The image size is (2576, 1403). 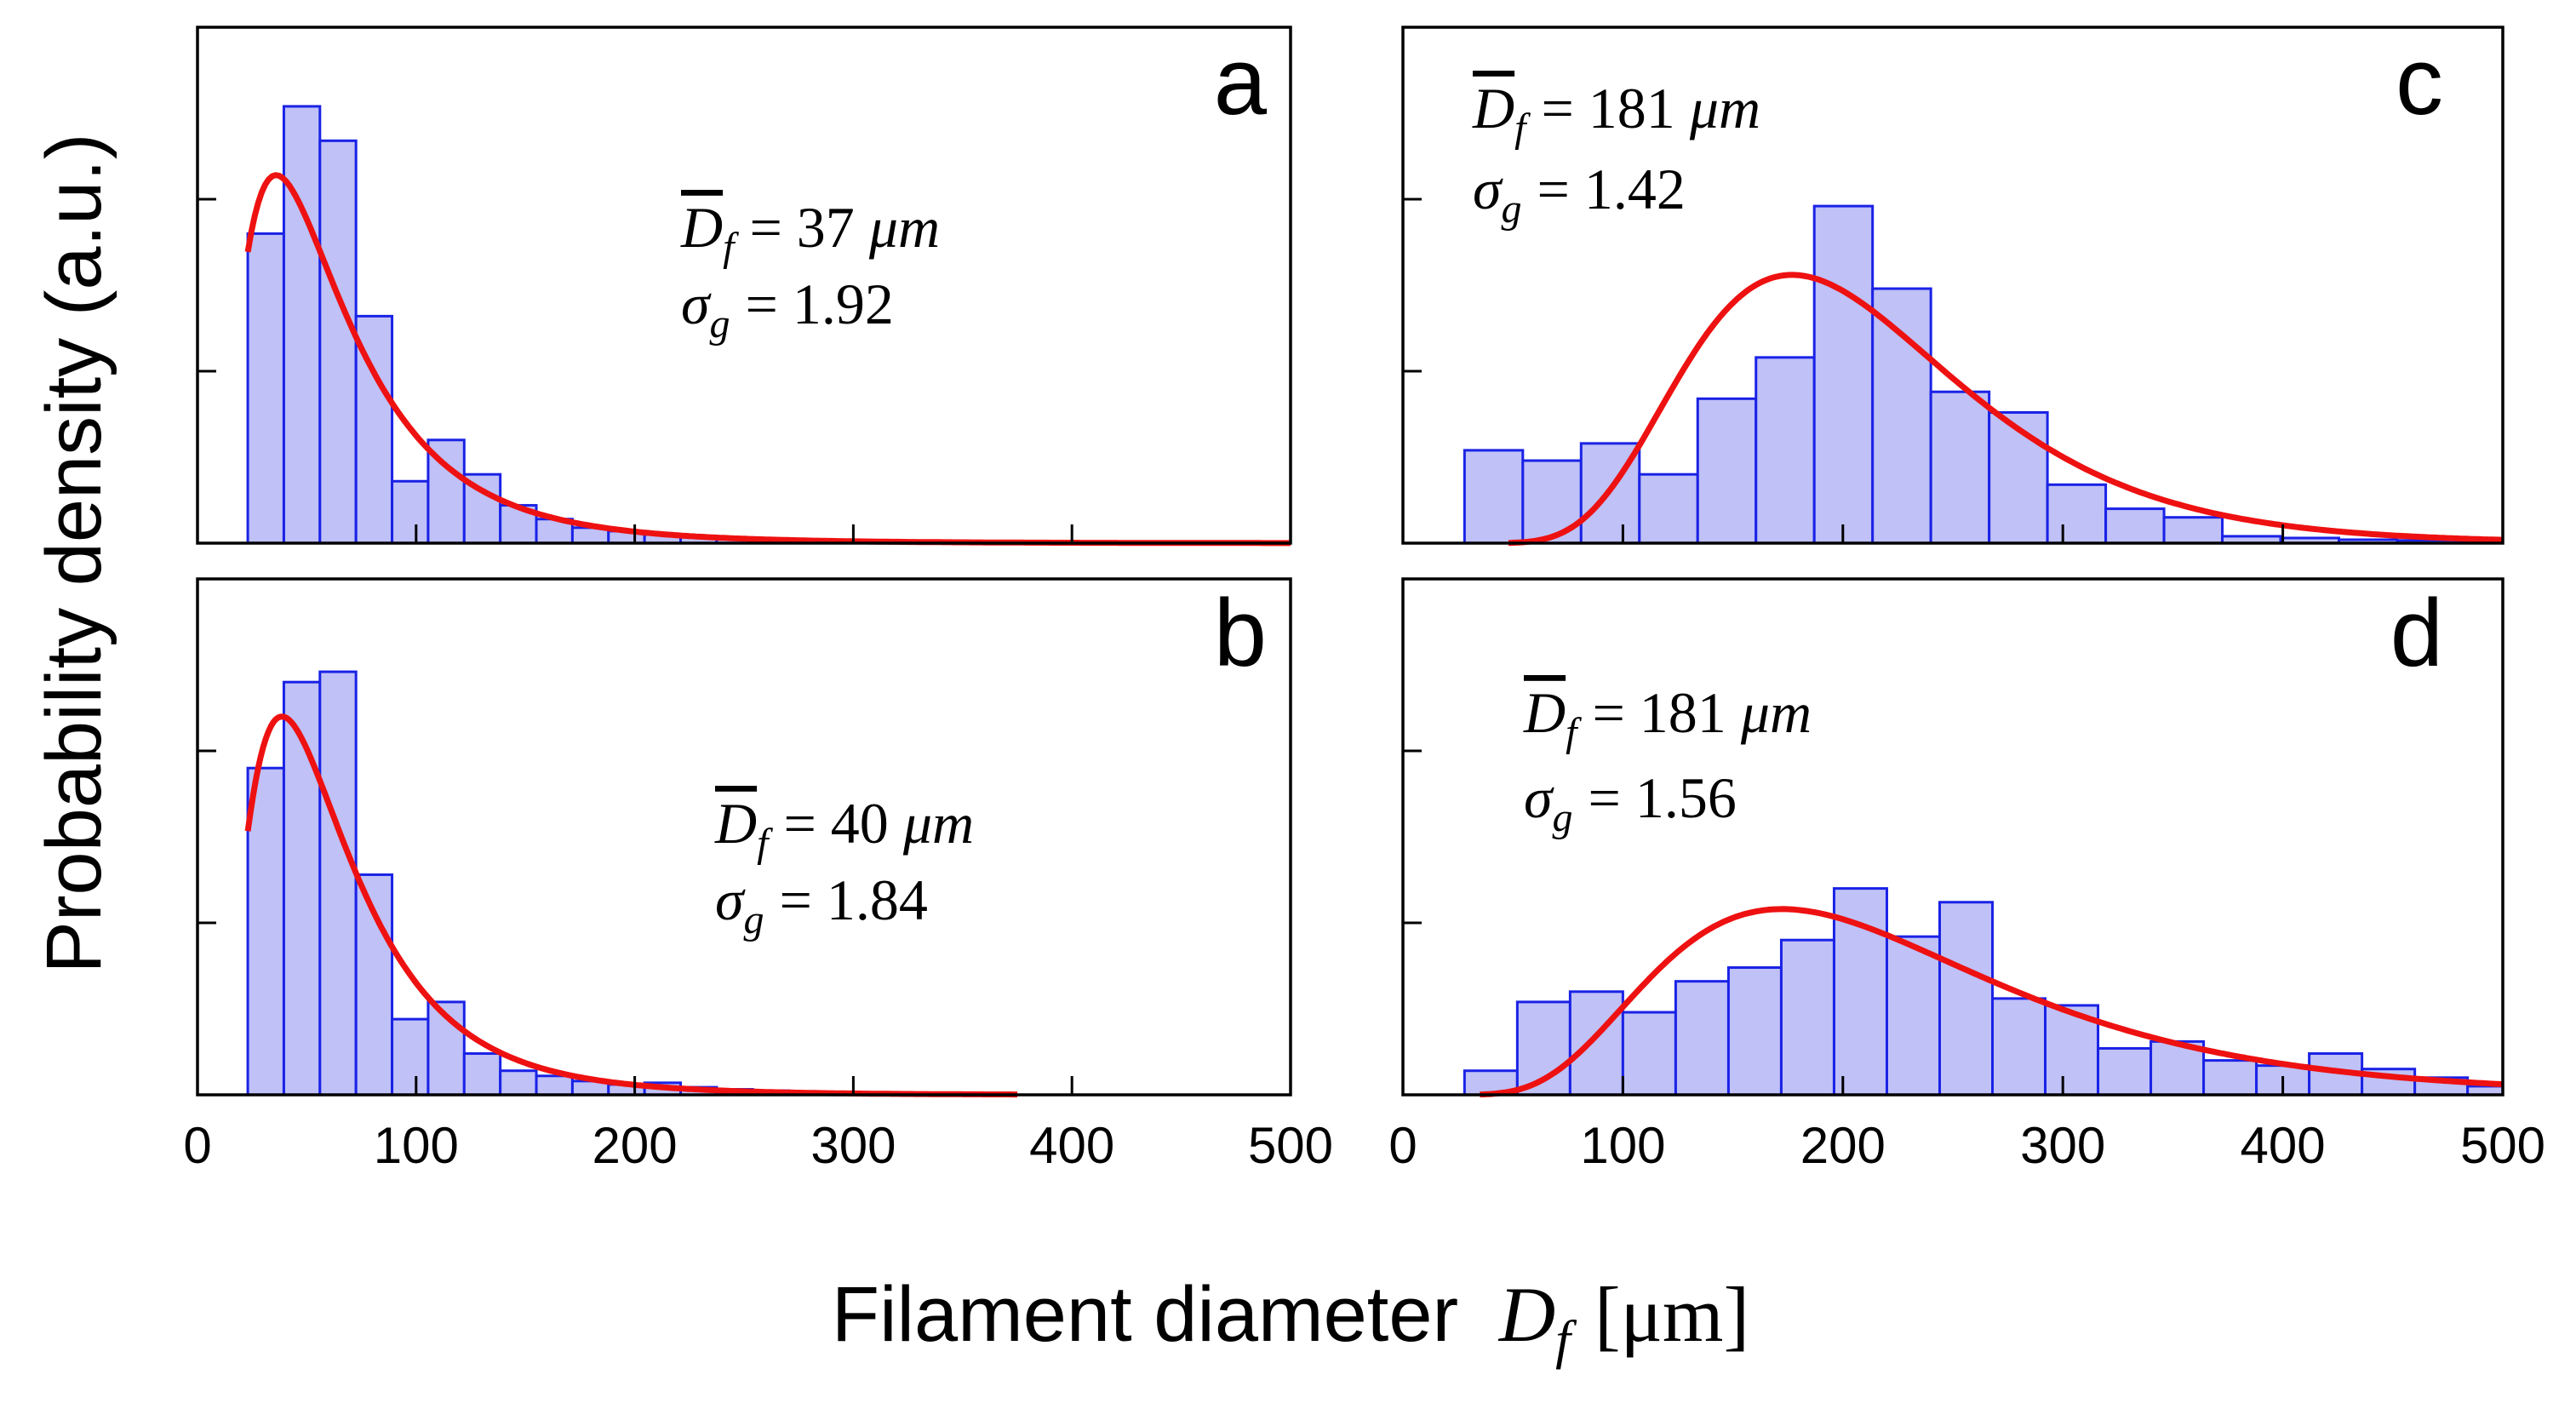 I want to click on lognormal-fit-curve-d, so click(x=1992, y=1002).